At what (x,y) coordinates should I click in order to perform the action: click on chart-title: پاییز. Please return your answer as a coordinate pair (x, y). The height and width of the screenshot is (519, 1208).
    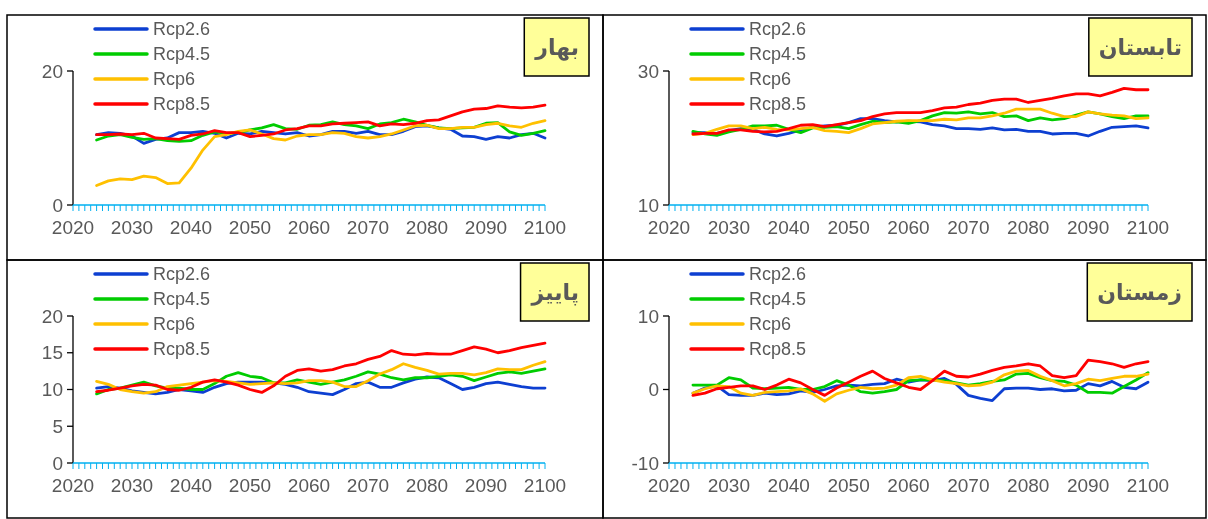
    Looking at the image, I should click on (554, 292).